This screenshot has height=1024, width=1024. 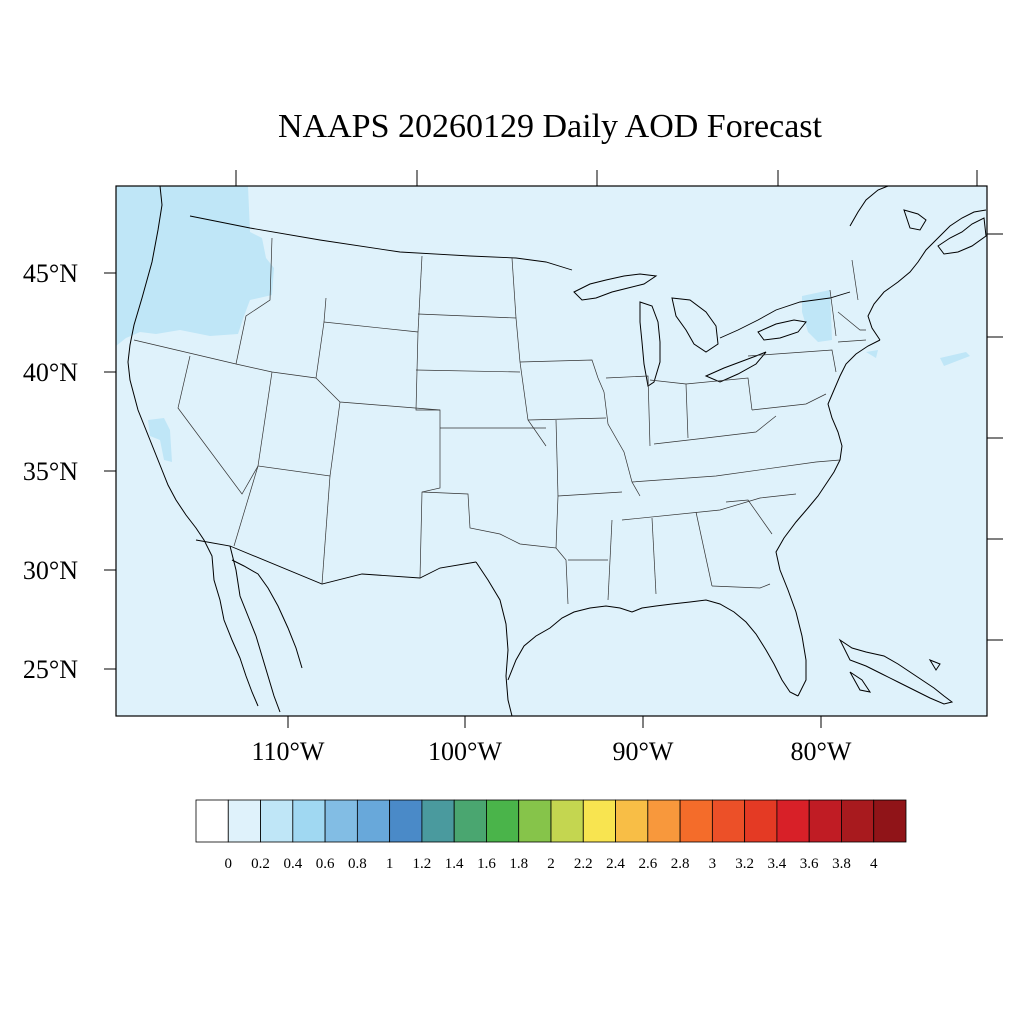 What do you see at coordinates (713, 864) in the screenshot?
I see `colorbar-label: 3` at bounding box center [713, 864].